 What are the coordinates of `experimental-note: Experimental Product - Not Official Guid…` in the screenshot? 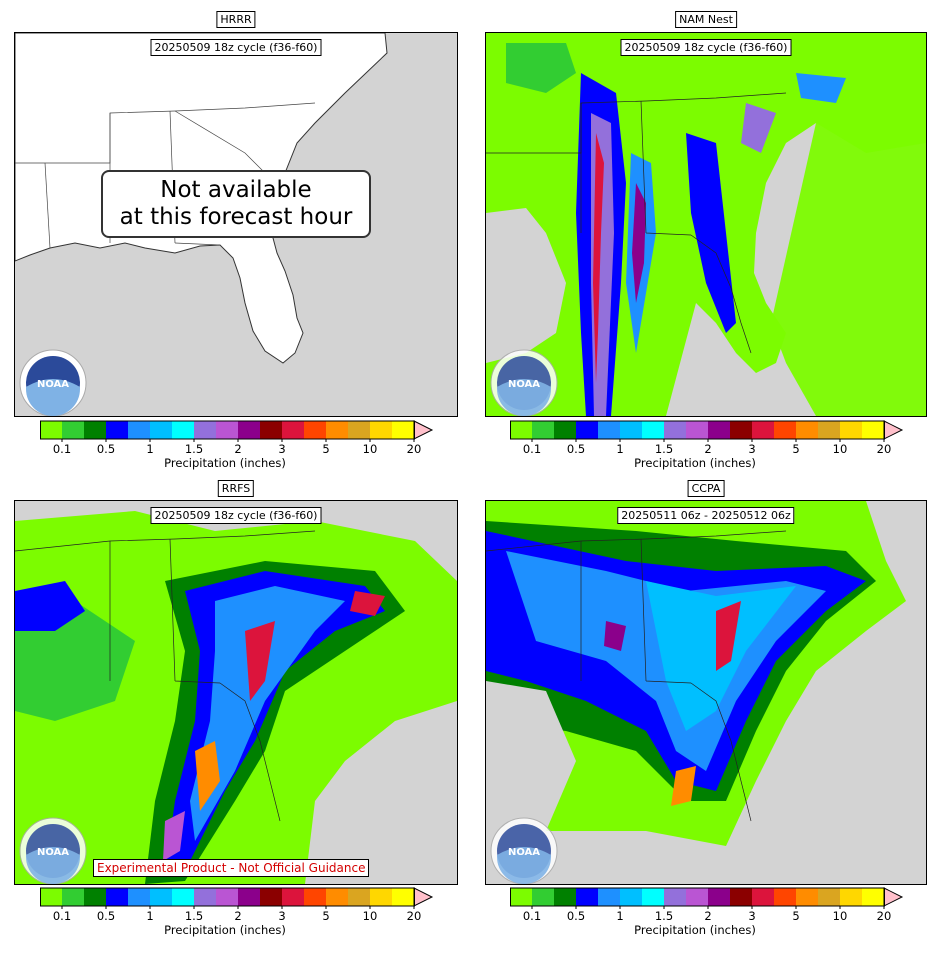 It's located at (231, 868).